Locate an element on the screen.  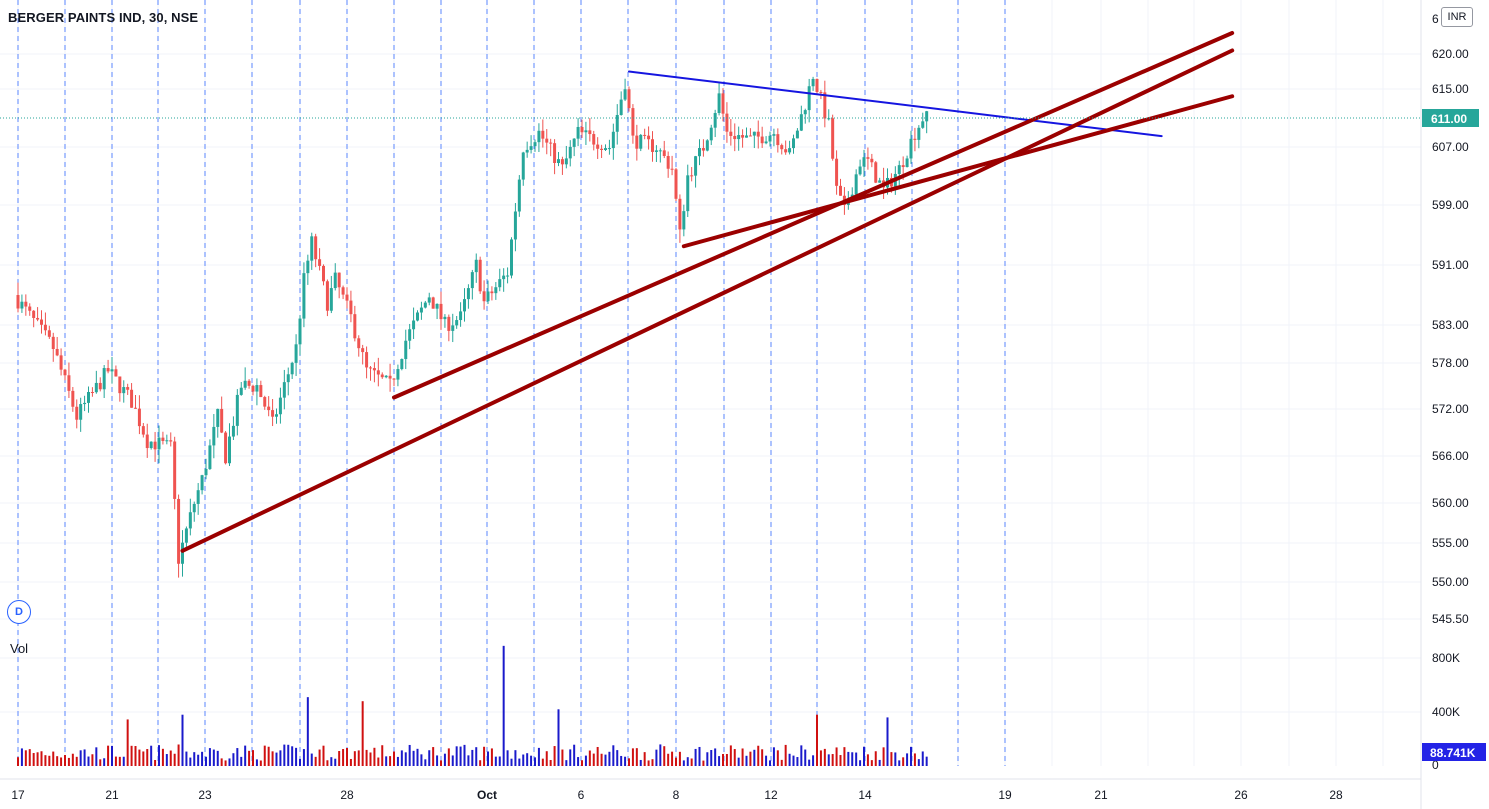
currency-button: INR is located at coordinates (1457, 17).